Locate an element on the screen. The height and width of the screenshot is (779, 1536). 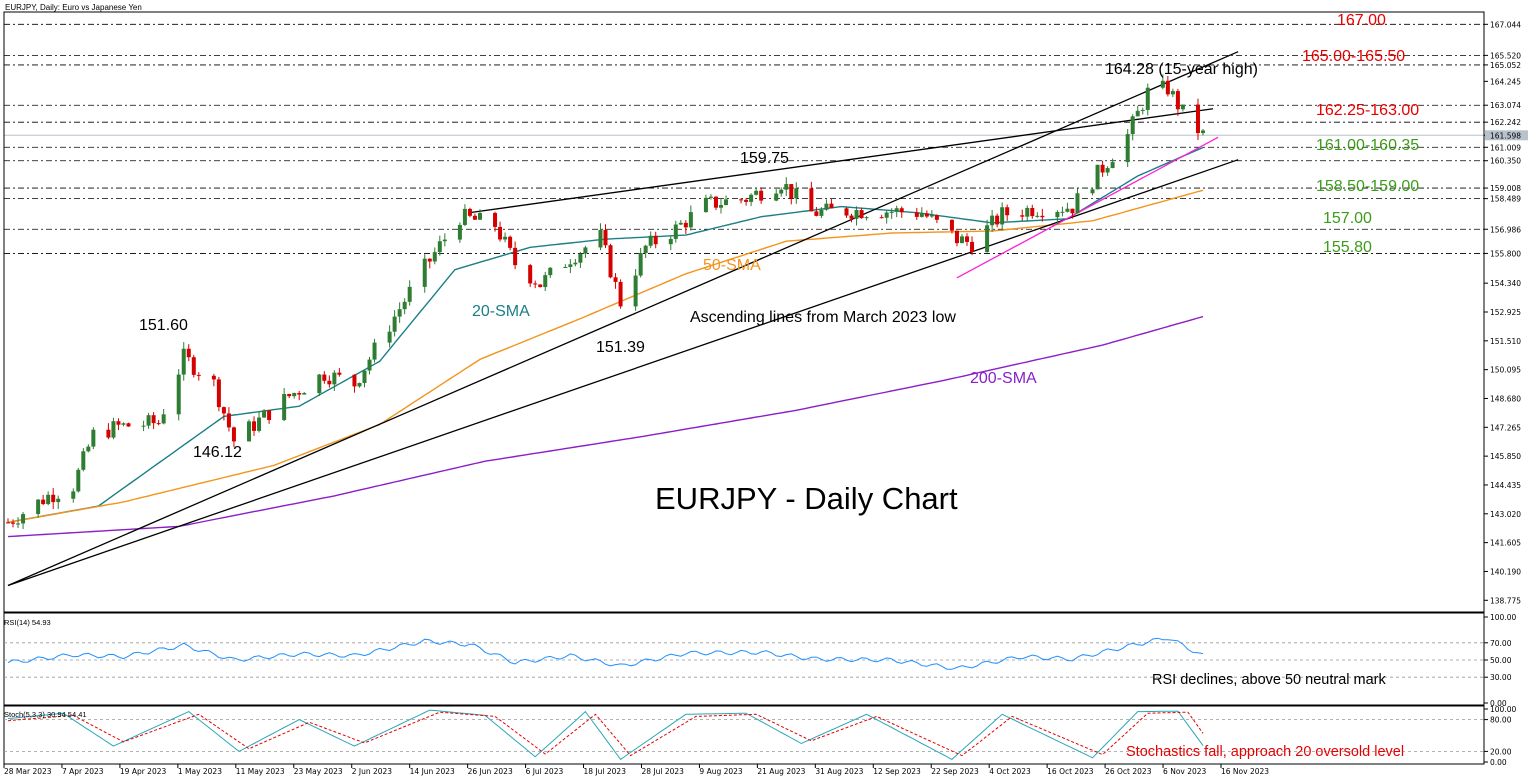
rsi-title: RSI(14) 54.93 is located at coordinates (27, 622).